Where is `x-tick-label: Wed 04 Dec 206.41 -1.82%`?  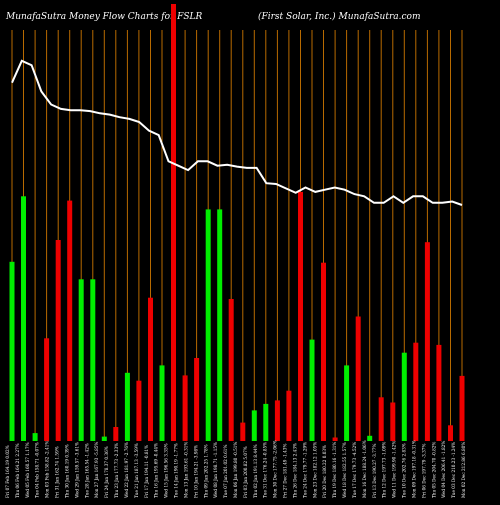 x-tick-label: Wed 04 Dec 206.41 -1.82% is located at coordinates (443, 469).